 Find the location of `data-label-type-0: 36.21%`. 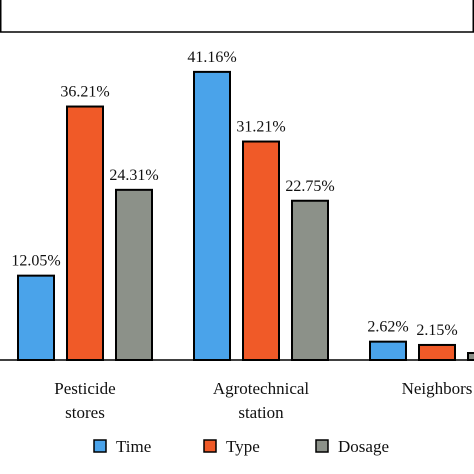

data-label-type-0: 36.21% is located at coordinates (84, 92).